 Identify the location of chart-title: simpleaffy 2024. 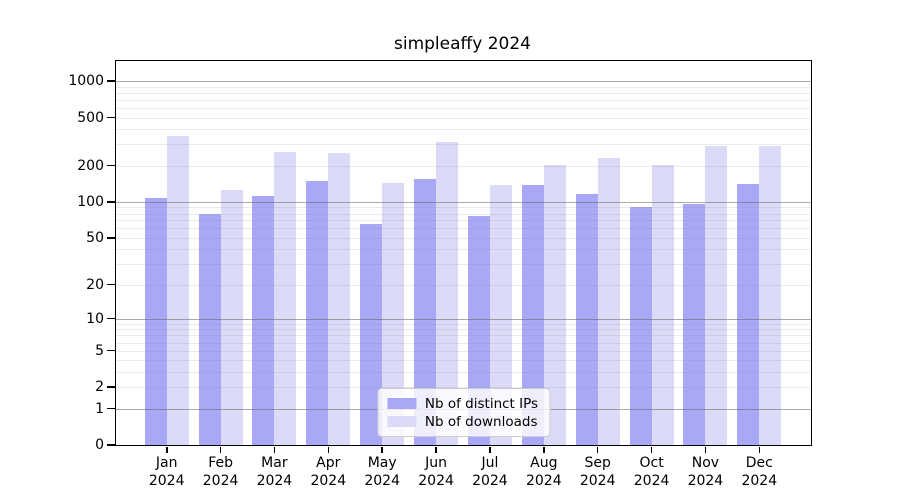
(462, 44).